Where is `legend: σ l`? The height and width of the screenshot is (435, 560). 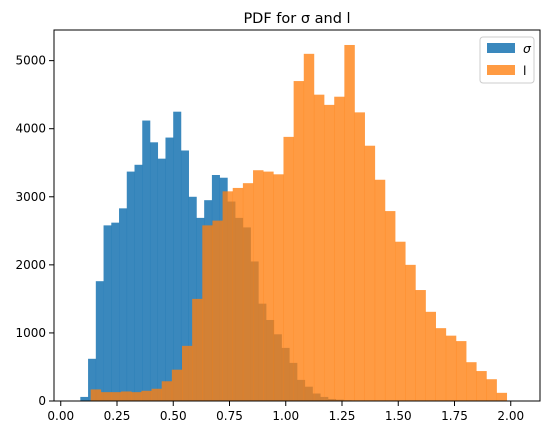 legend: σ l is located at coordinates (507, 60).